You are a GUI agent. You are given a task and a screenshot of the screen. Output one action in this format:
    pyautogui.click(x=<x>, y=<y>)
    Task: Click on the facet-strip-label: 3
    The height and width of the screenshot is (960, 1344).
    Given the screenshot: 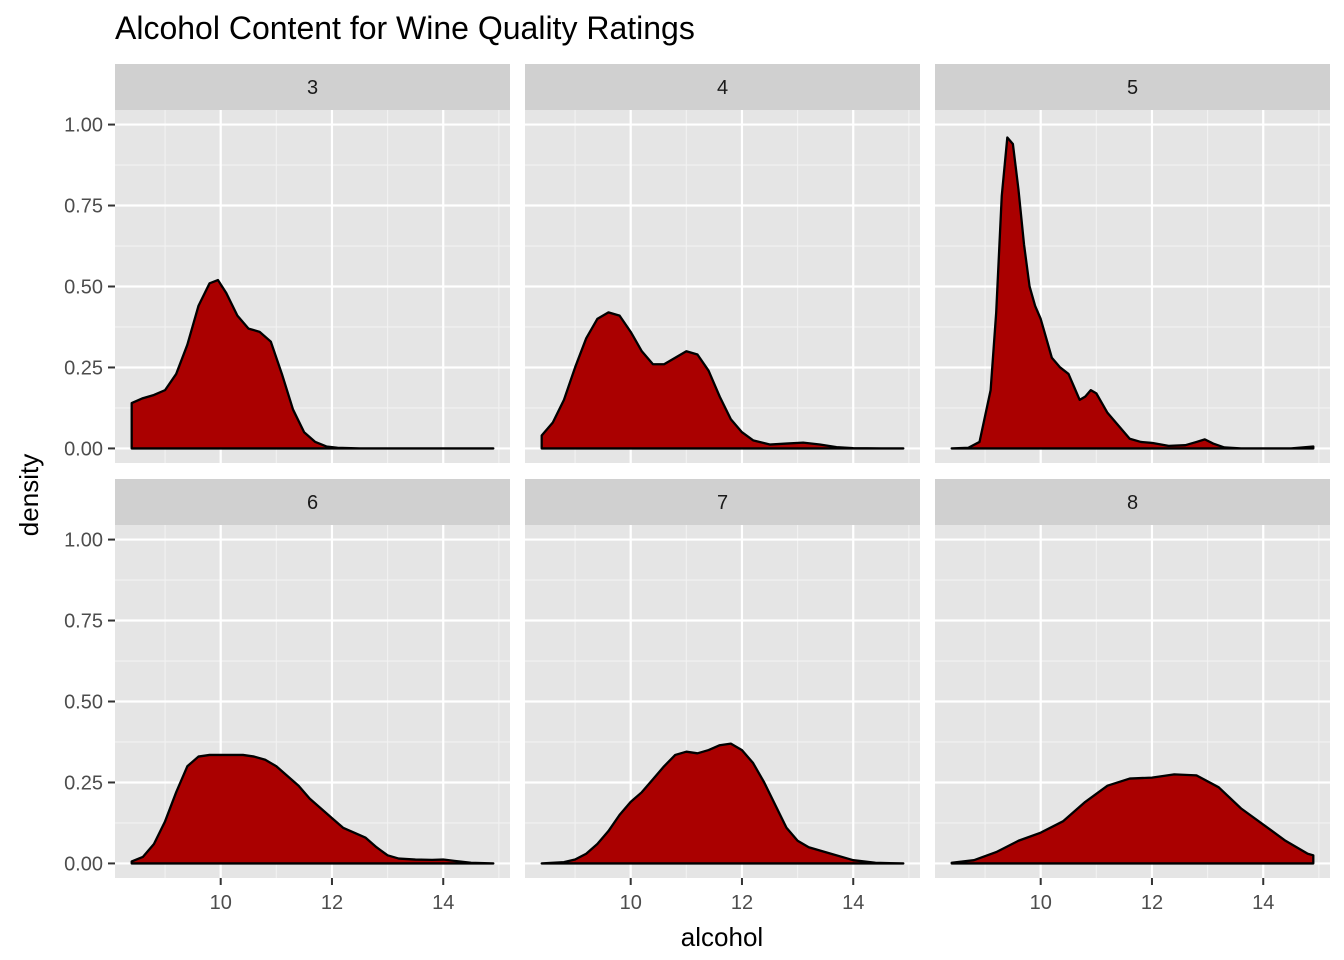 What is the action you would take?
    pyautogui.click(x=312, y=88)
    